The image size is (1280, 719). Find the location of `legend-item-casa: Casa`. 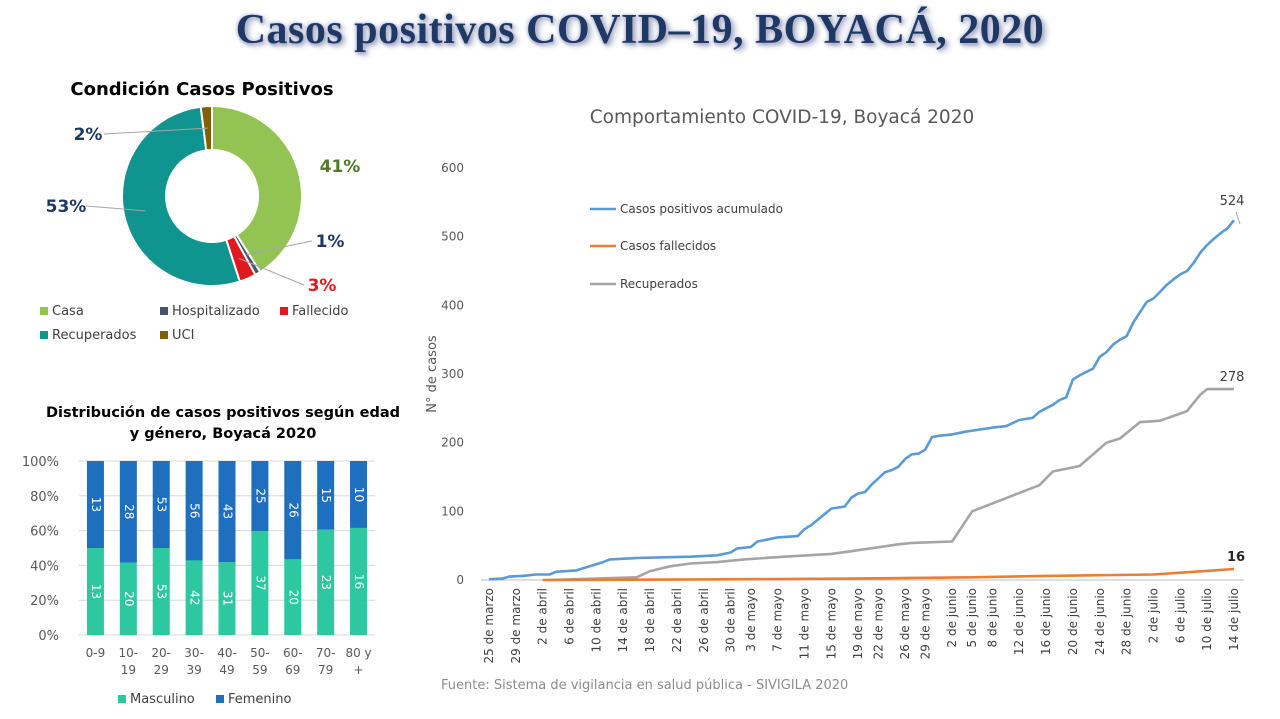

legend-item-casa: Casa is located at coordinates (62, 311).